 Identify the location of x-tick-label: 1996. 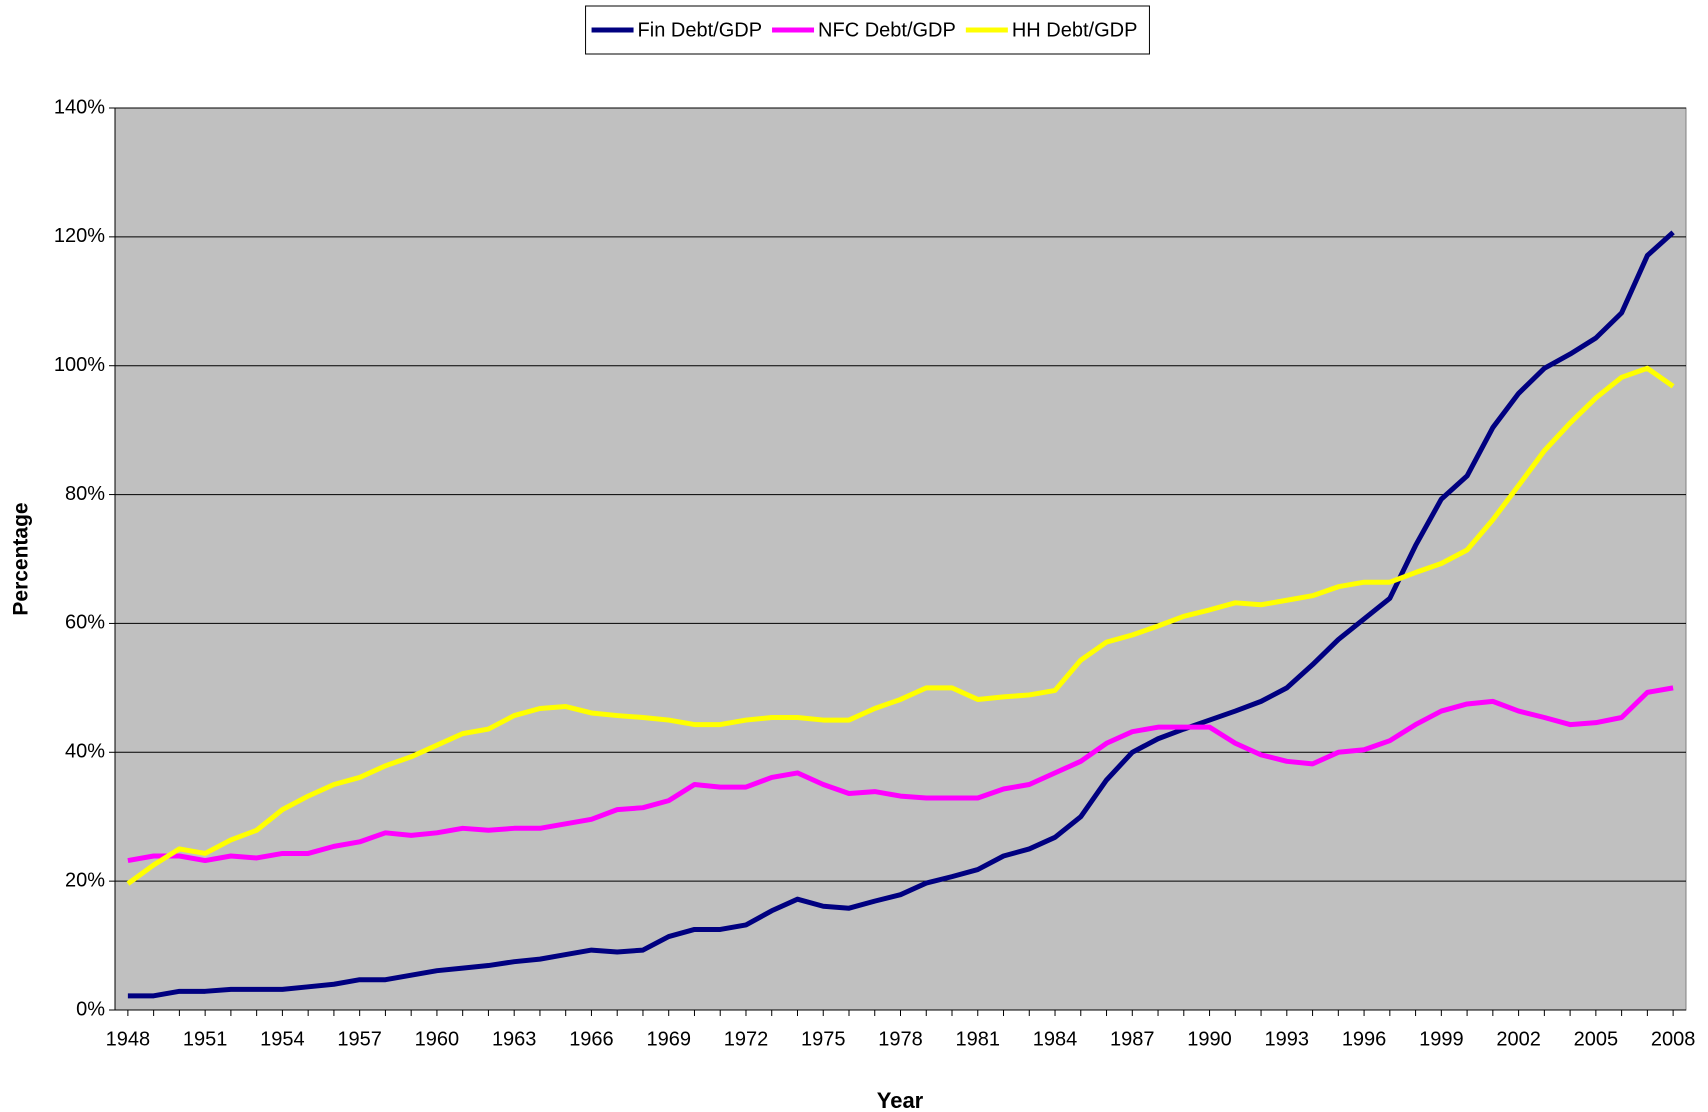
(1364, 1039).